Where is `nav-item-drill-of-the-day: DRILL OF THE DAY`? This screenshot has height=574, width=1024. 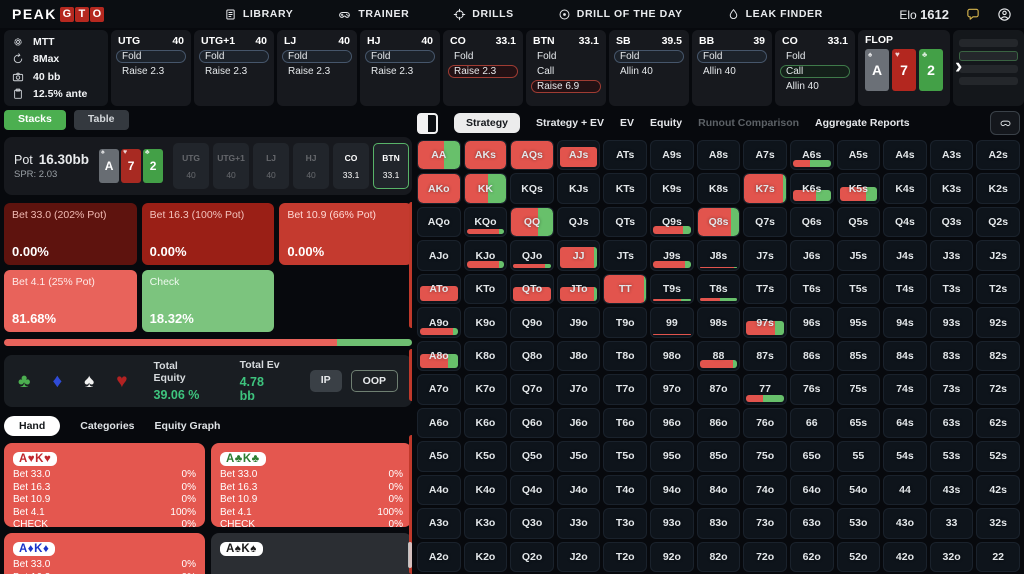 nav-item-drill-of-the-day: DRILL OF THE DAY is located at coordinates (620, 14).